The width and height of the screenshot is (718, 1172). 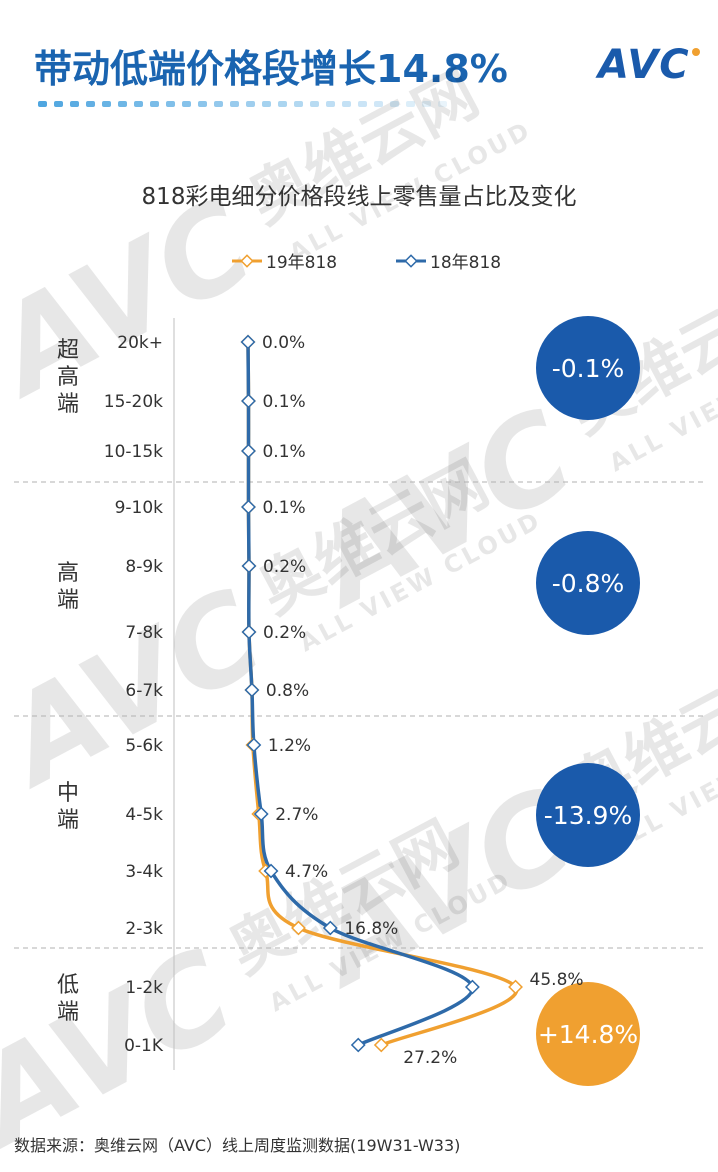 What do you see at coordinates (271, 69) in the screenshot?
I see `headline: 带动低端价格段增长14.8%` at bounding box center [271, 69].